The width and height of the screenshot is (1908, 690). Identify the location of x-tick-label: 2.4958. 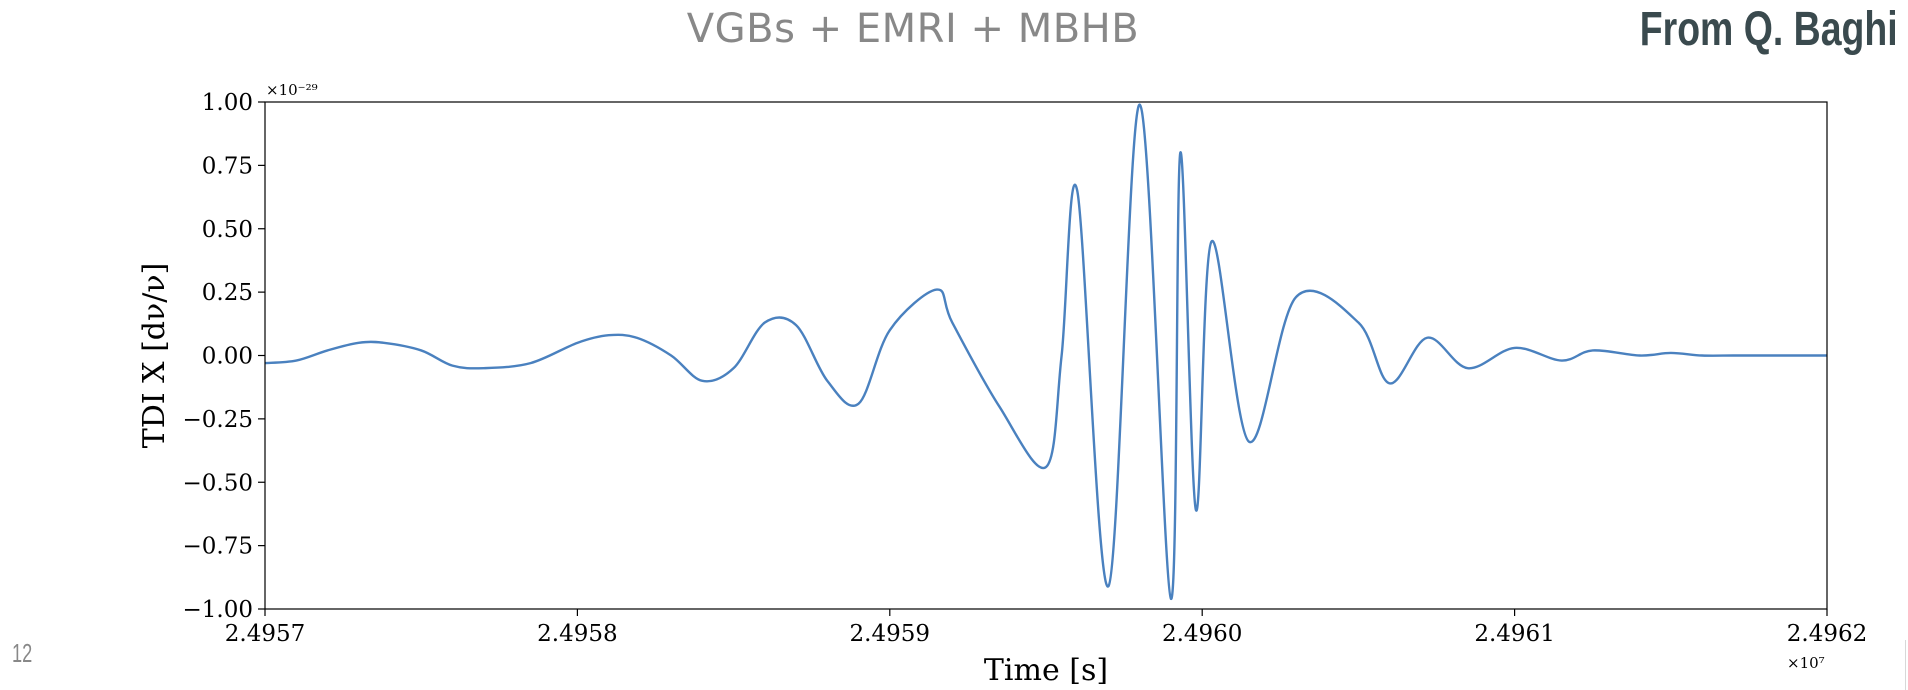
(577, 634).